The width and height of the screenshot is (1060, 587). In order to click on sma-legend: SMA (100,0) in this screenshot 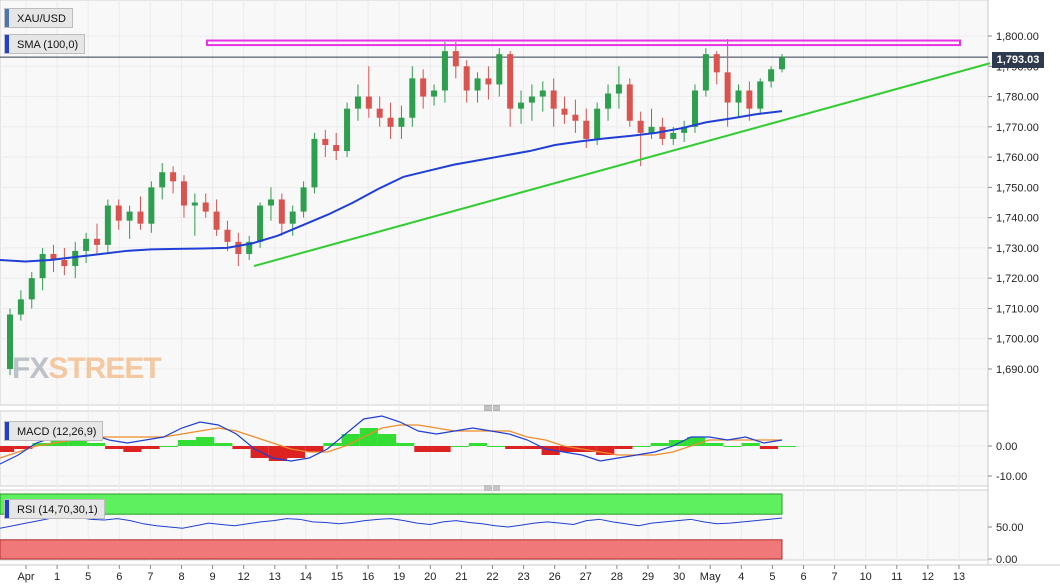, I will do `click(45, 44)`.